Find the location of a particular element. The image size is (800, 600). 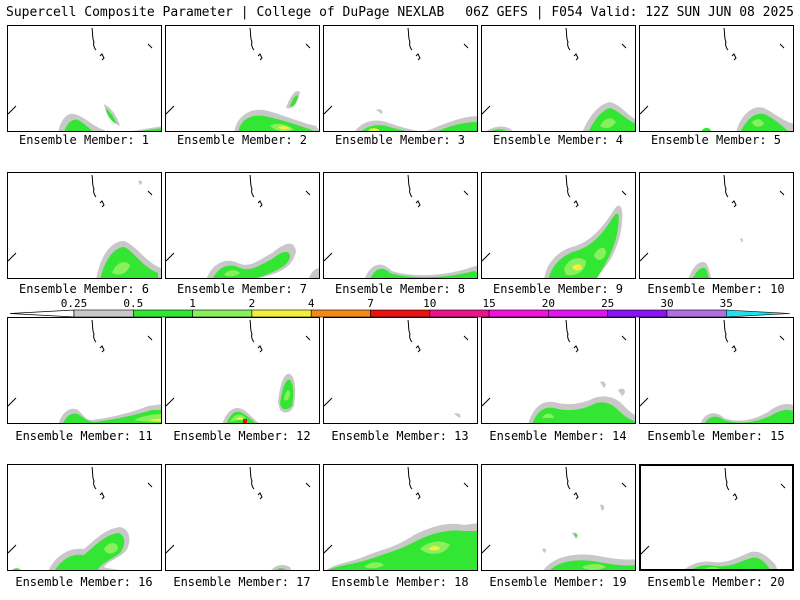

ensemble-member-label: Ensemble Member: 5 is located at coordinates (716, 140).